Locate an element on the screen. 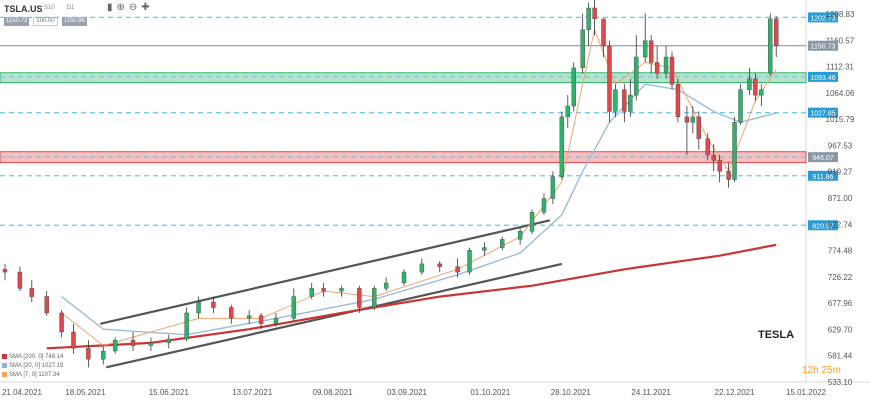  legend-label-sma20: SMA [20, 0] 1027.19 is located at coordinates (36, 366).